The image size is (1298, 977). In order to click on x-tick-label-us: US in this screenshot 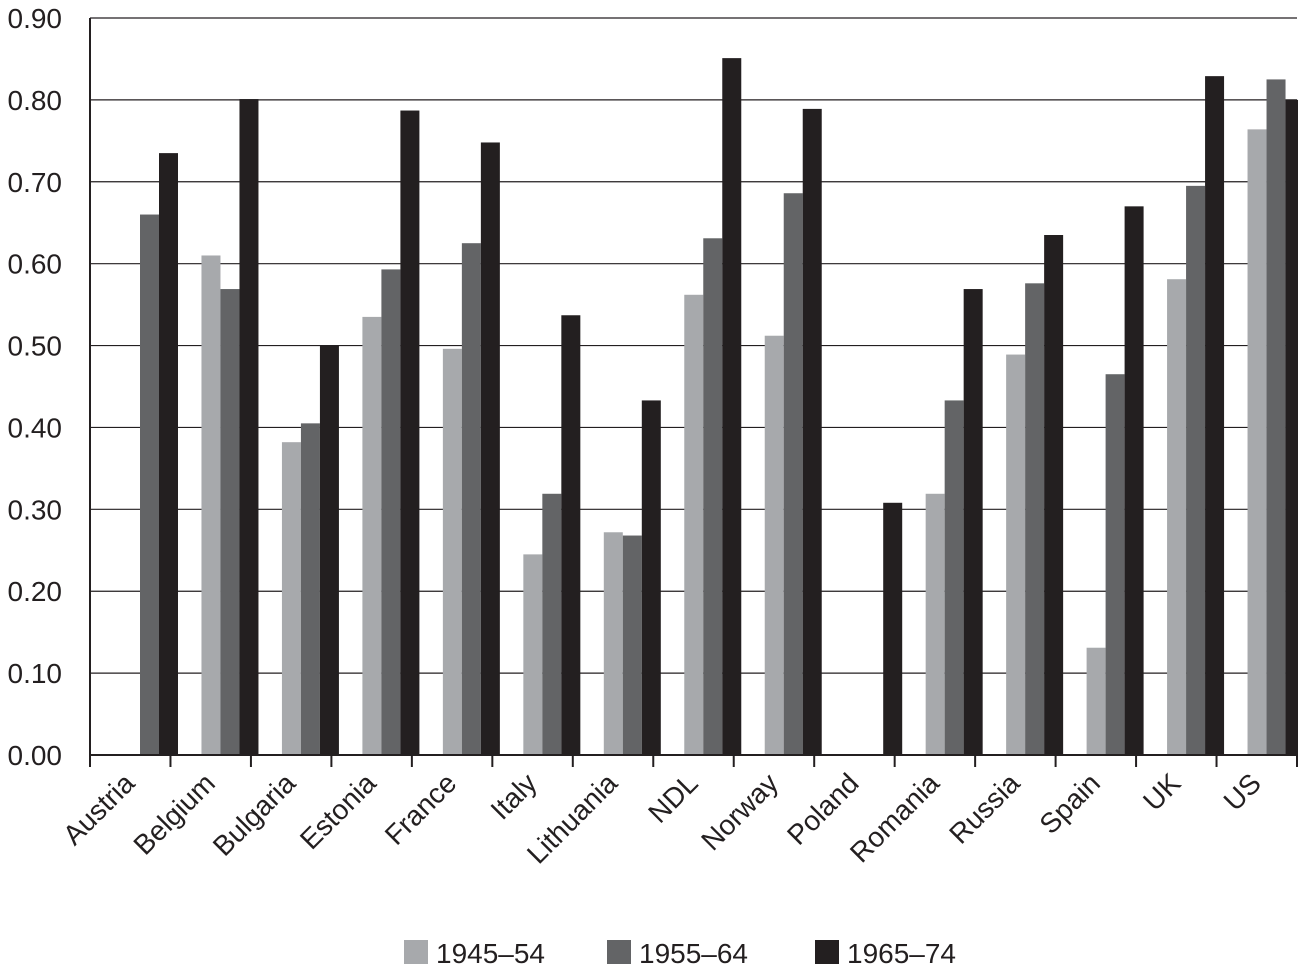, I will do `click(1242, 791)`.